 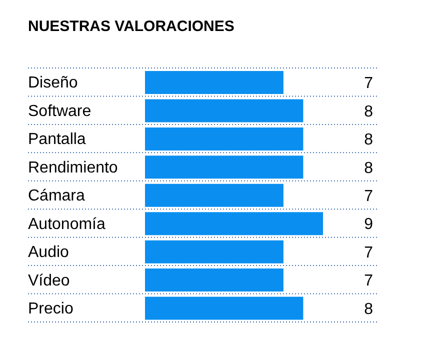 I want to click on y-tick-label: Rendimiento, so click(x=73, y=167).